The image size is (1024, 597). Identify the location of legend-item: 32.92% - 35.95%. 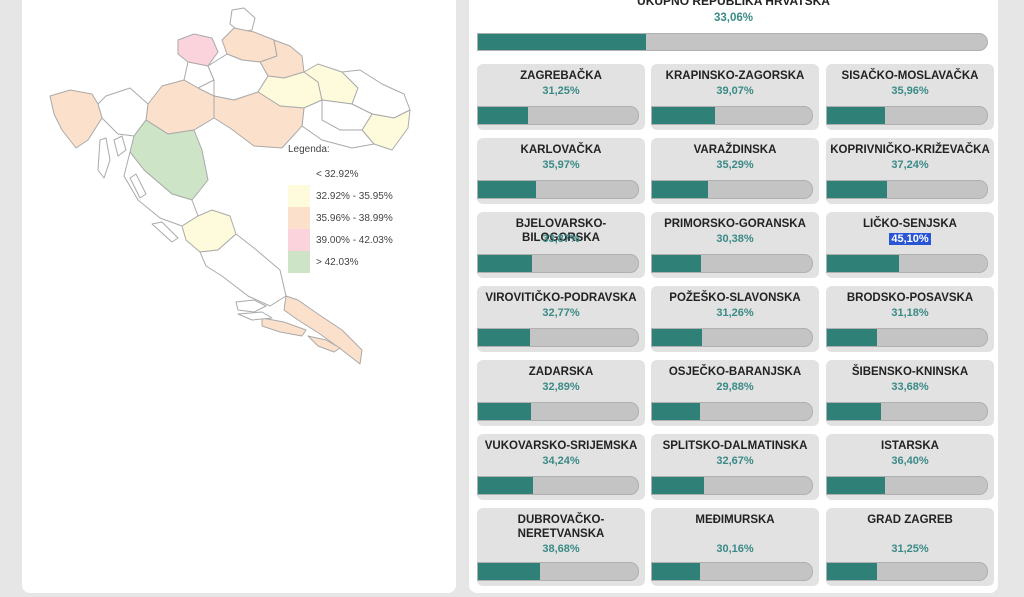
(340, 196).